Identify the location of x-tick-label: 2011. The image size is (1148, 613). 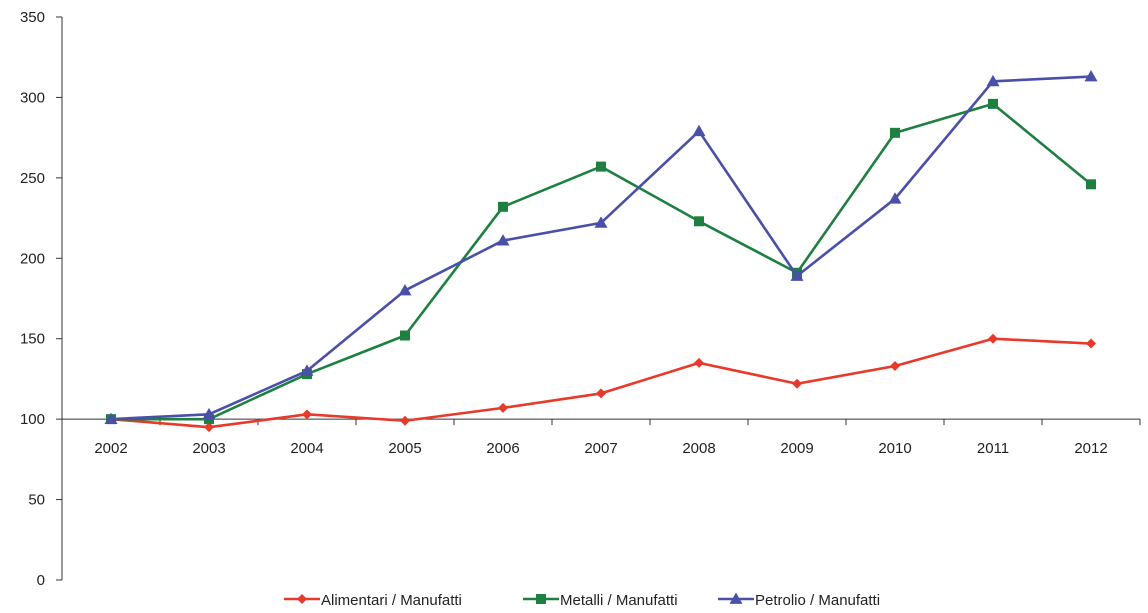
(993, 448).